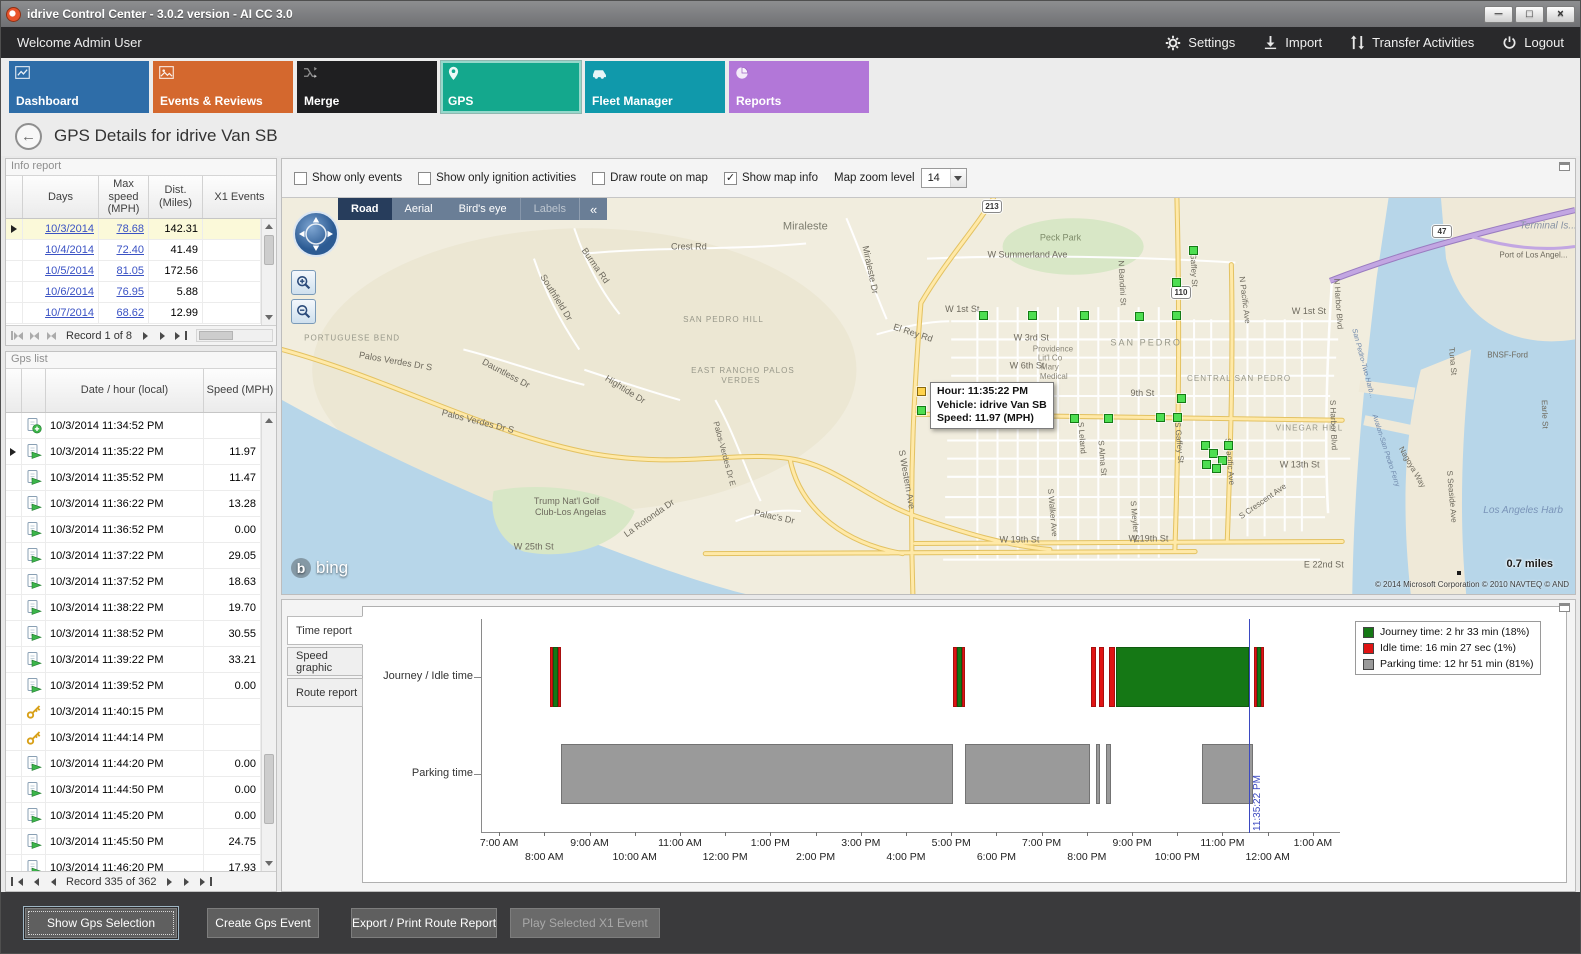 The height and width of the screenshot is (954, 1581). What do you see at coordinates (325, 692) in the screenshot?
I see `tab-route-report: Route report` at bounding box center [325, 692].